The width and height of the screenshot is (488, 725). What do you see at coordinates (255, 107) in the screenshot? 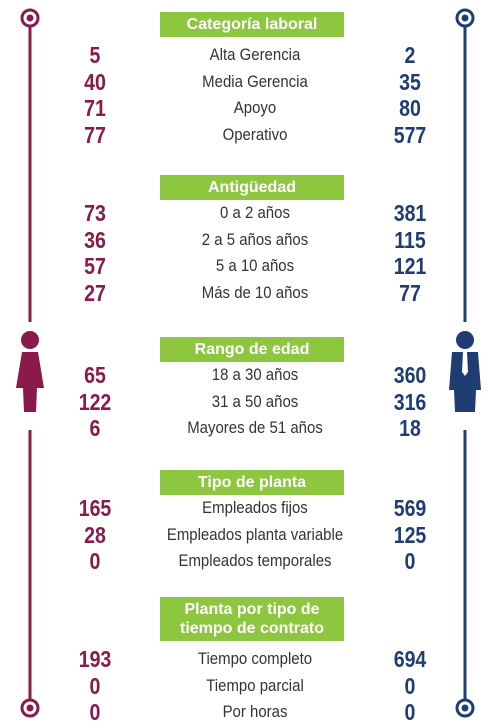
I see `row-label: Apoyo` at bounding box center [255, 107].